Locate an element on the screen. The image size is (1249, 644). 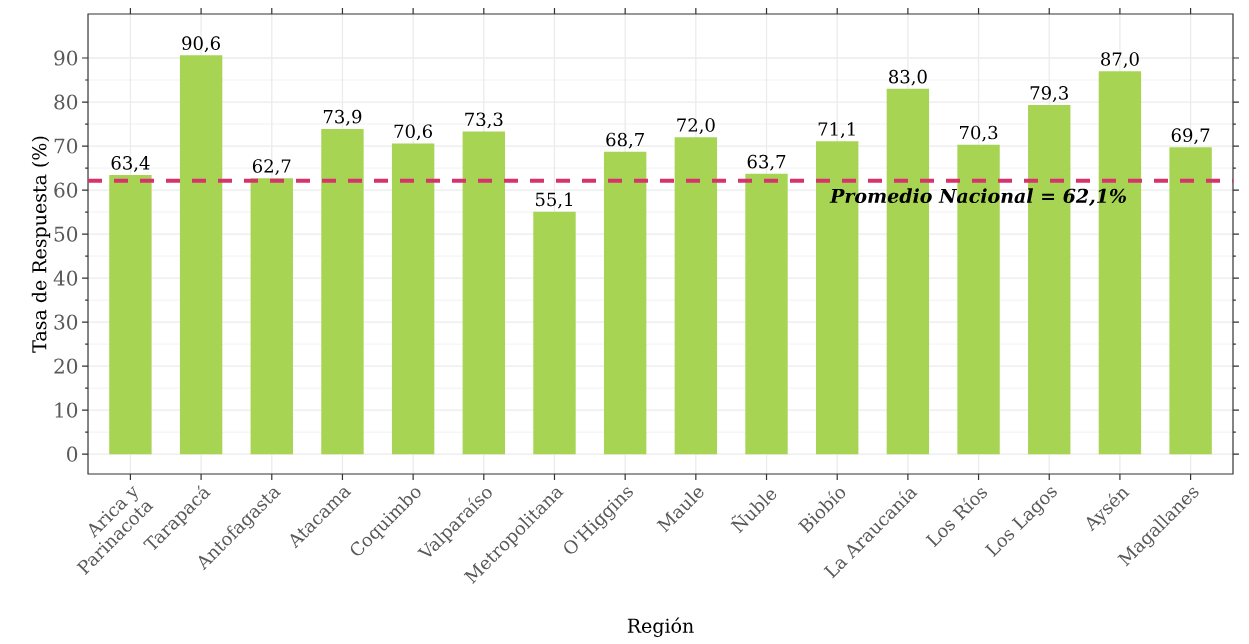
y-tick-label: 80 is located at coordinates (66, 102).